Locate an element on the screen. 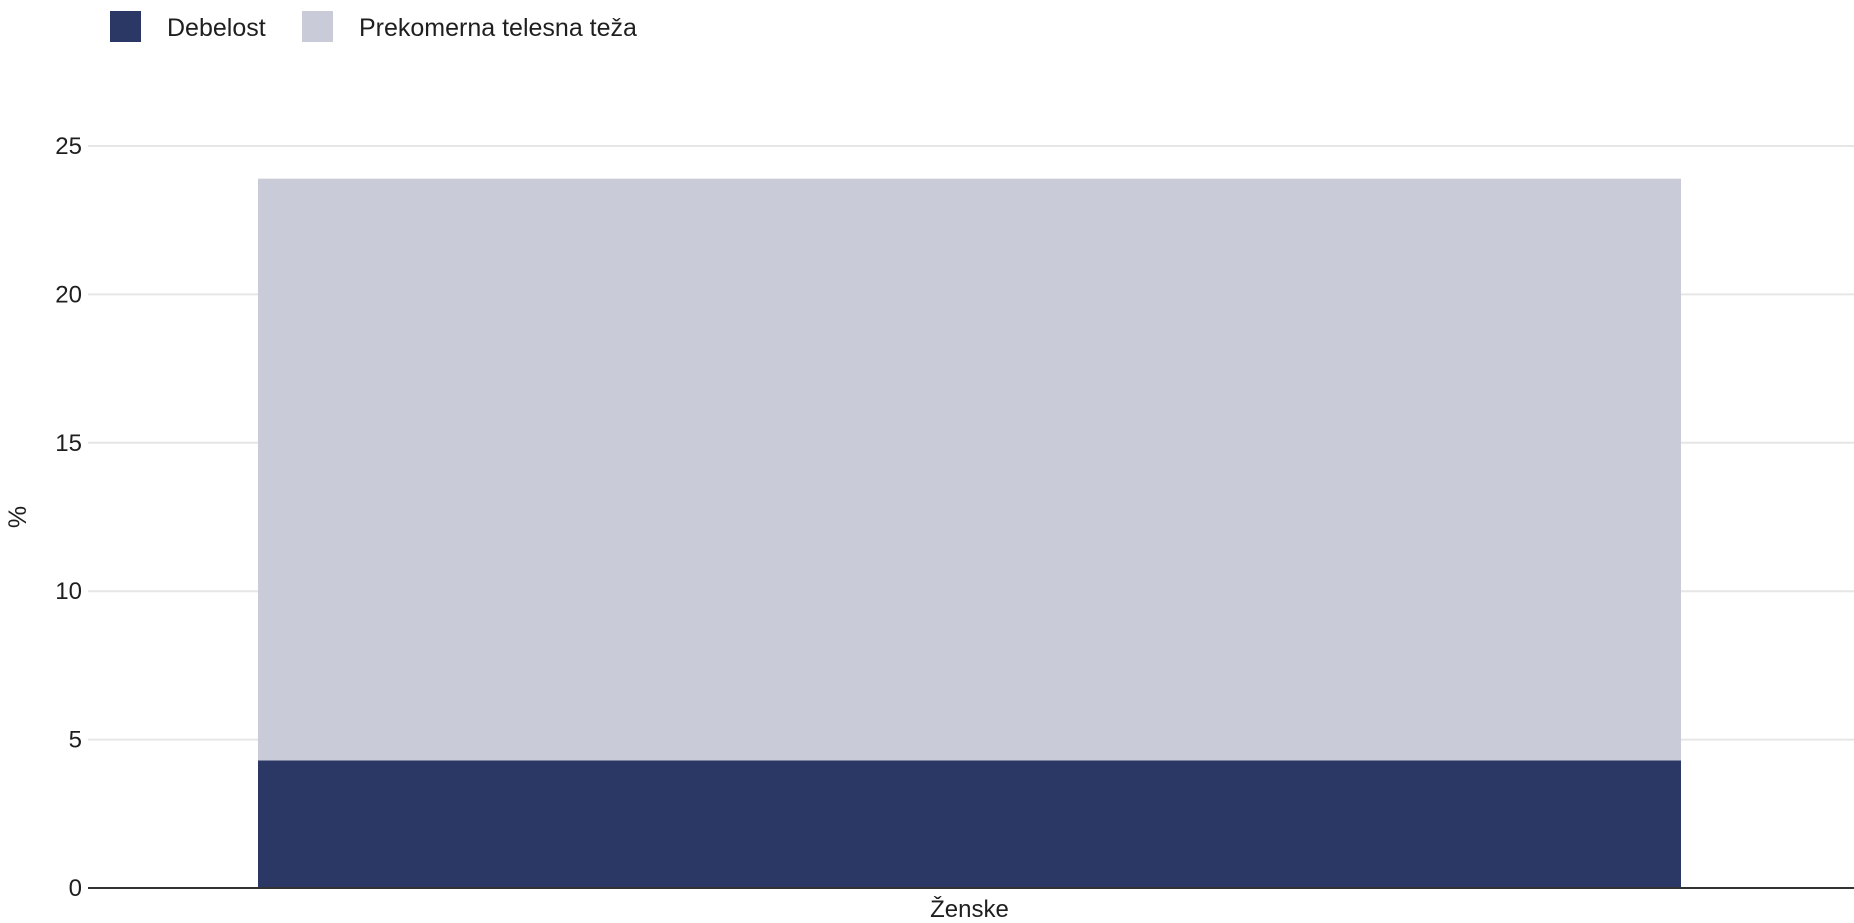 This screenshot has height=923, width=1854. y-tick-label: 0 is located at coordinates (75, 888).